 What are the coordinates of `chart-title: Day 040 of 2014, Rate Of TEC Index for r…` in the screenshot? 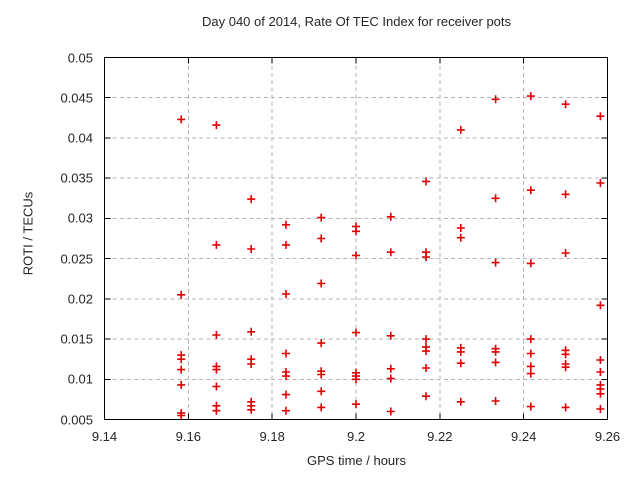 It's located at (356, 21).